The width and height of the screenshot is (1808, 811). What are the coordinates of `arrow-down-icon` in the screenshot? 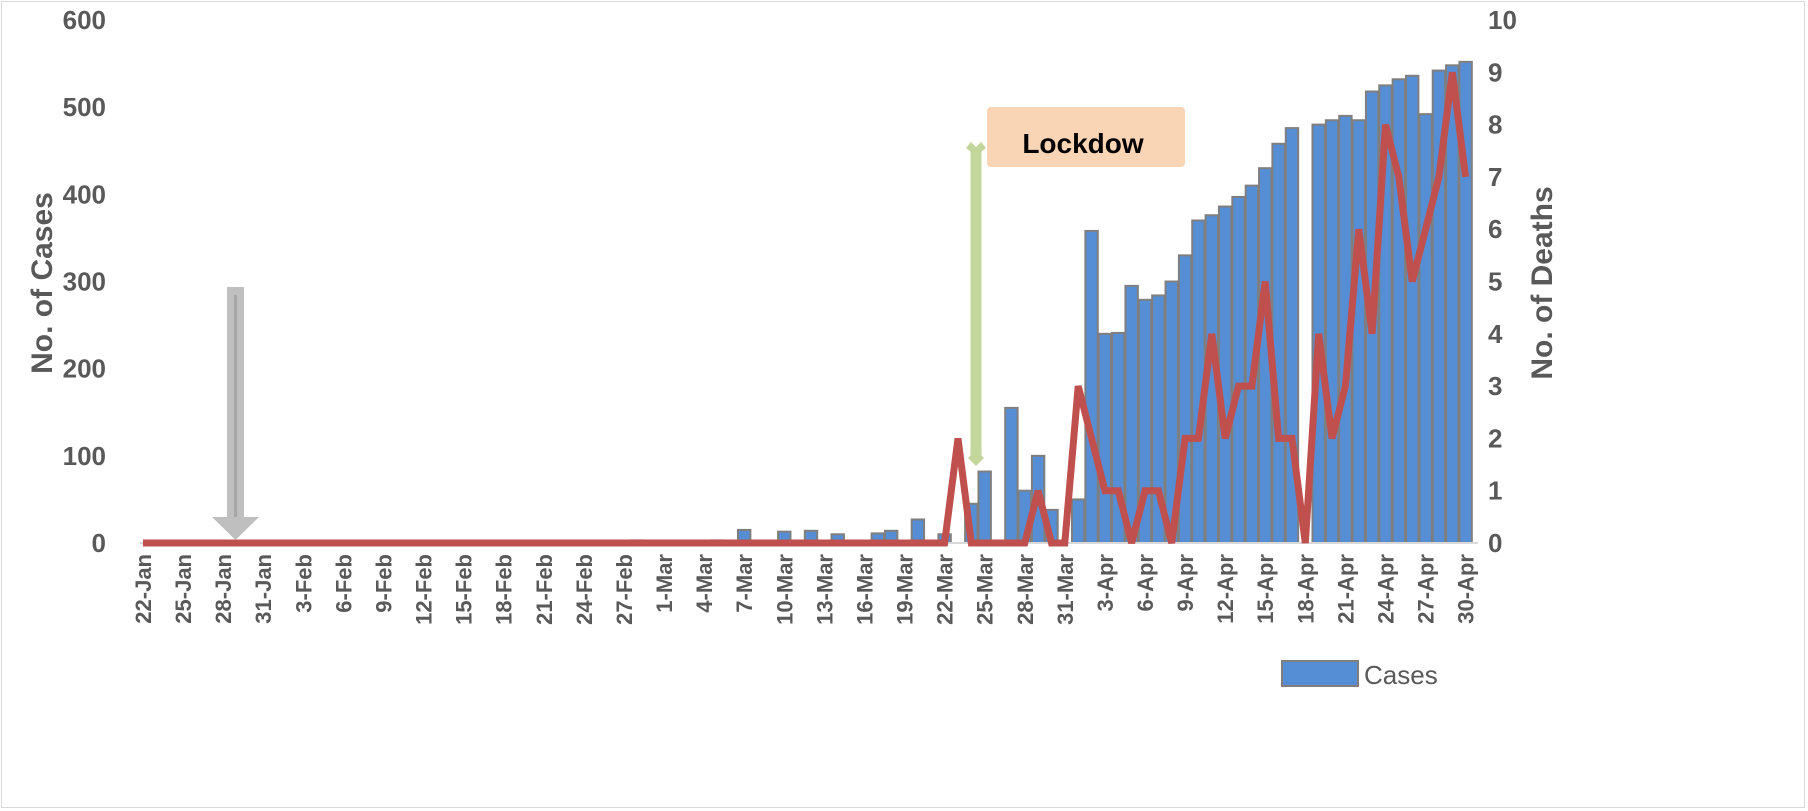 It's located at (235, 413).